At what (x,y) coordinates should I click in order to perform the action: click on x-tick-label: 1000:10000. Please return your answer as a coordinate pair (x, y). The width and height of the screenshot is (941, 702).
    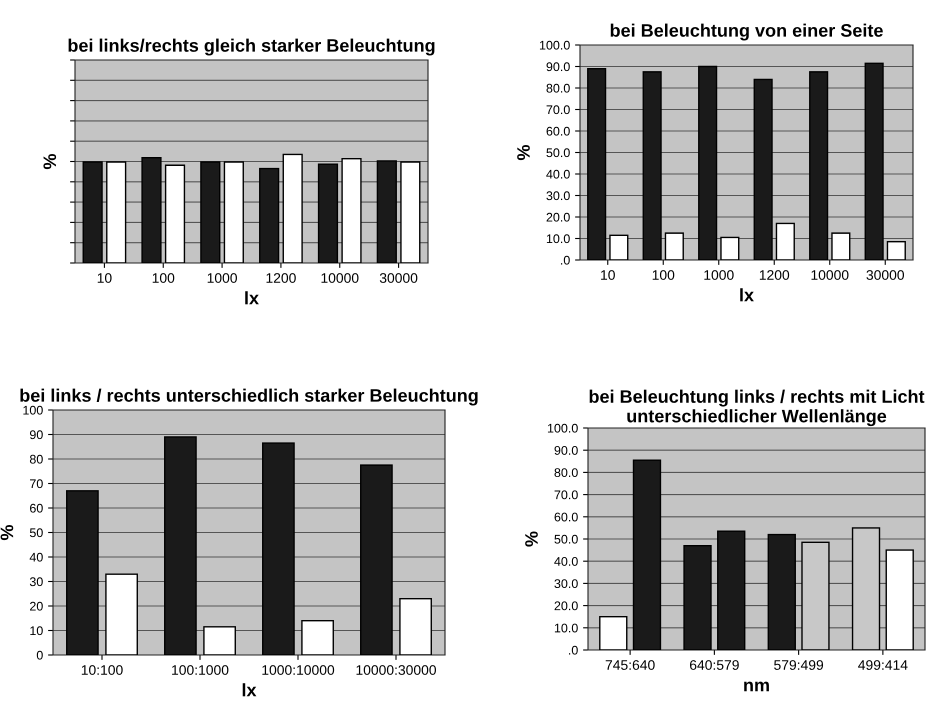
    Looking at the image, I should click on (298, 670).